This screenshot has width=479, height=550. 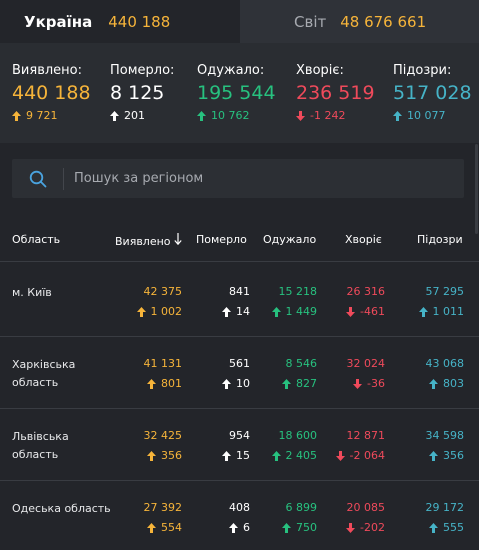 I want to click on sick-delta: -2 064, so click(x=367, y=455).